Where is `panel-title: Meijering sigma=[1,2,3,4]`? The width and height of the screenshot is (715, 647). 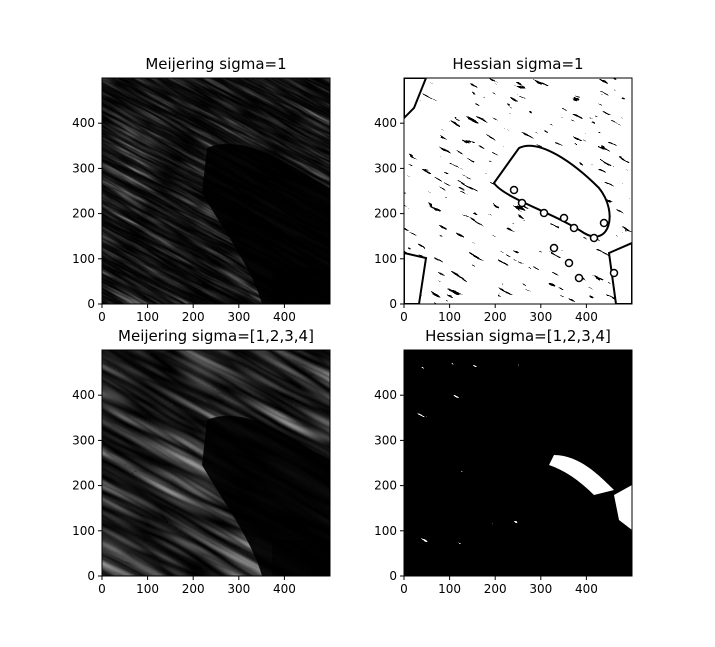
panel-title: Meijering sigma=[1,2,3,4] is located at coordinates (216, 336).